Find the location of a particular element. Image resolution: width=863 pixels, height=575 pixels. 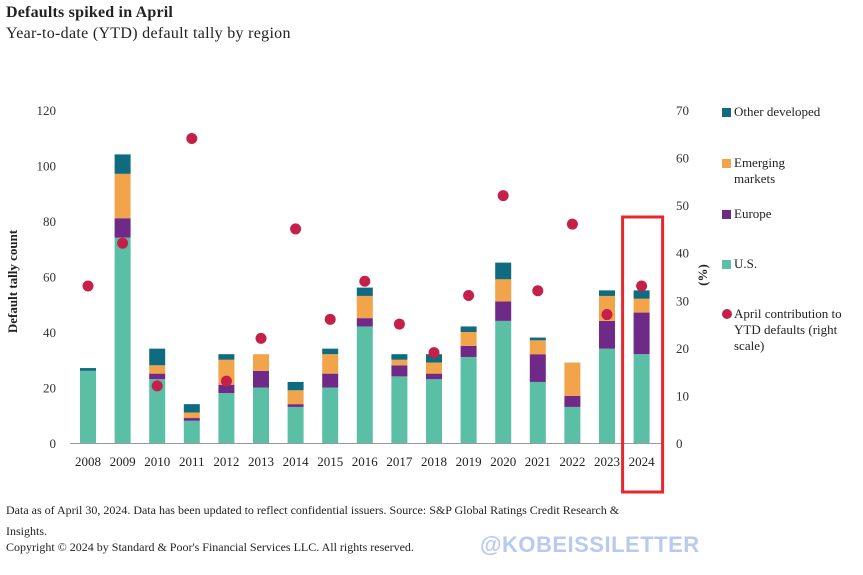

watermark: @KOBEISSILETTER is located at coordinates (590, 544).